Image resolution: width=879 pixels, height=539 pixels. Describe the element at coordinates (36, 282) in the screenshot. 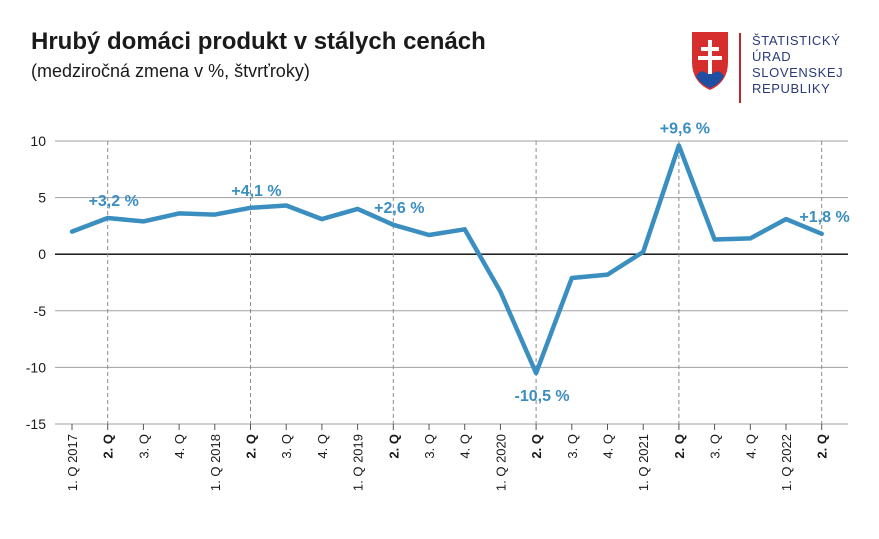

I see `y-axis: 10 5 0 -5 -10 -15` at that location.